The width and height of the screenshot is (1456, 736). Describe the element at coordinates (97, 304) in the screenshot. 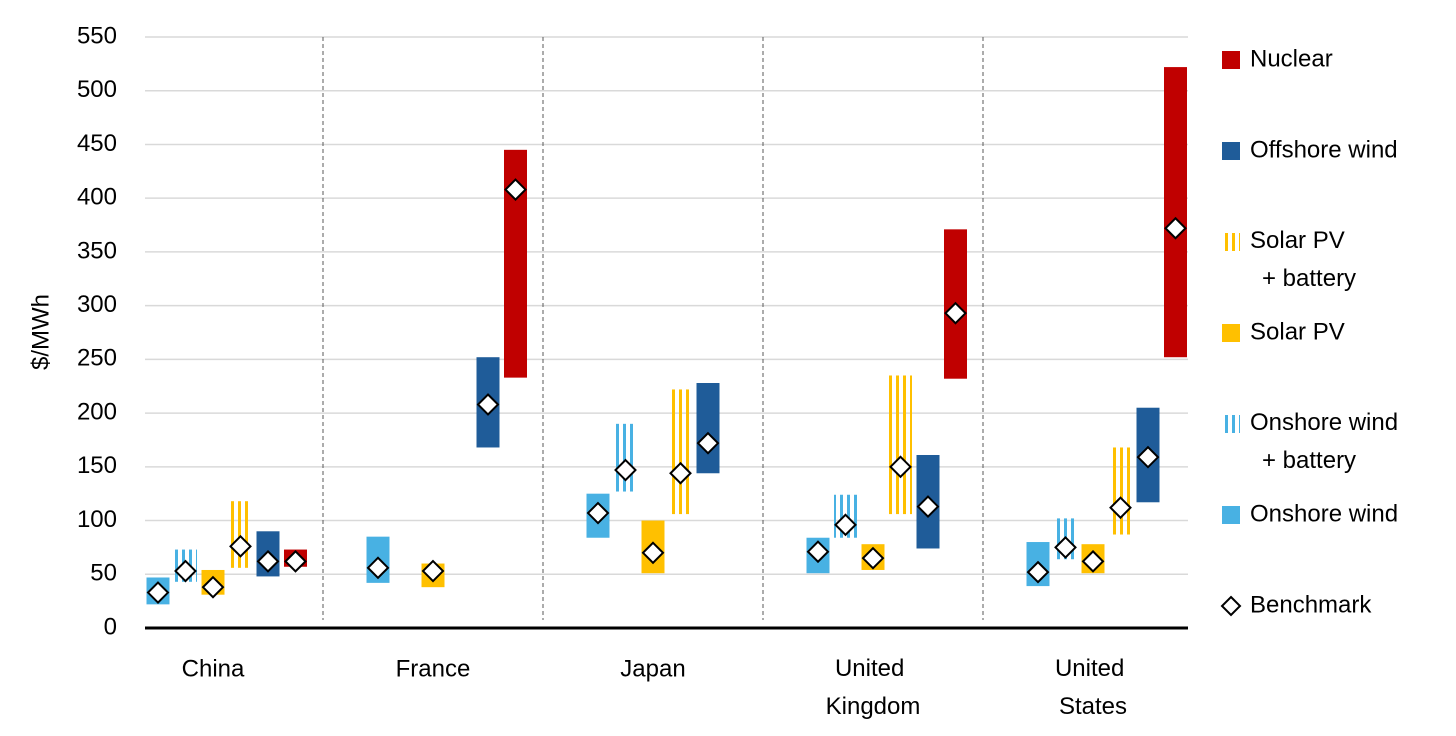

I see `y-tick-label: 300` at that location.